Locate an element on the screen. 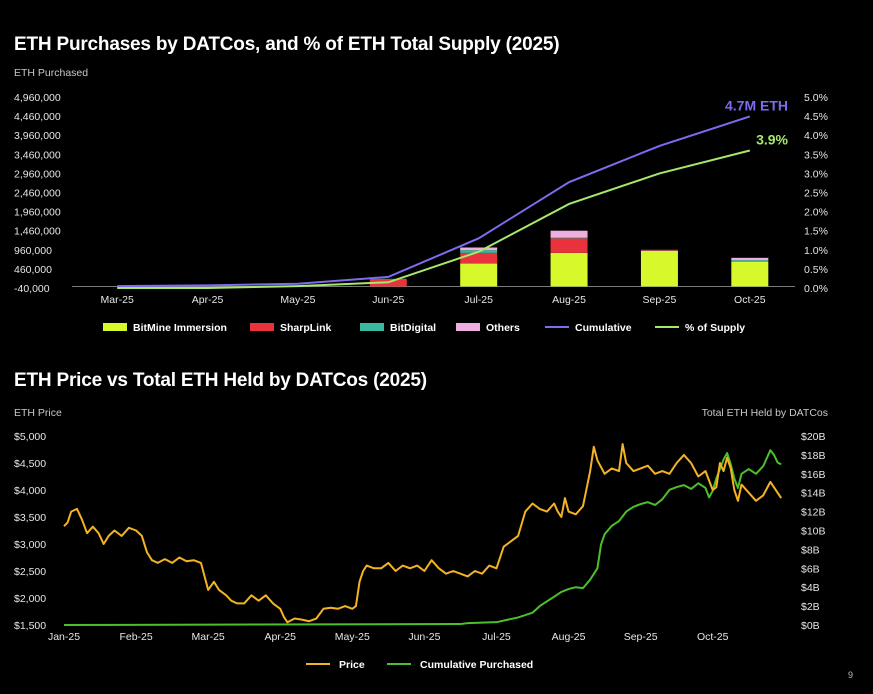 The height and width of the screenshot is (694, 873). chart1-y2tick: 2.5% is located at coordinates (816, 194).